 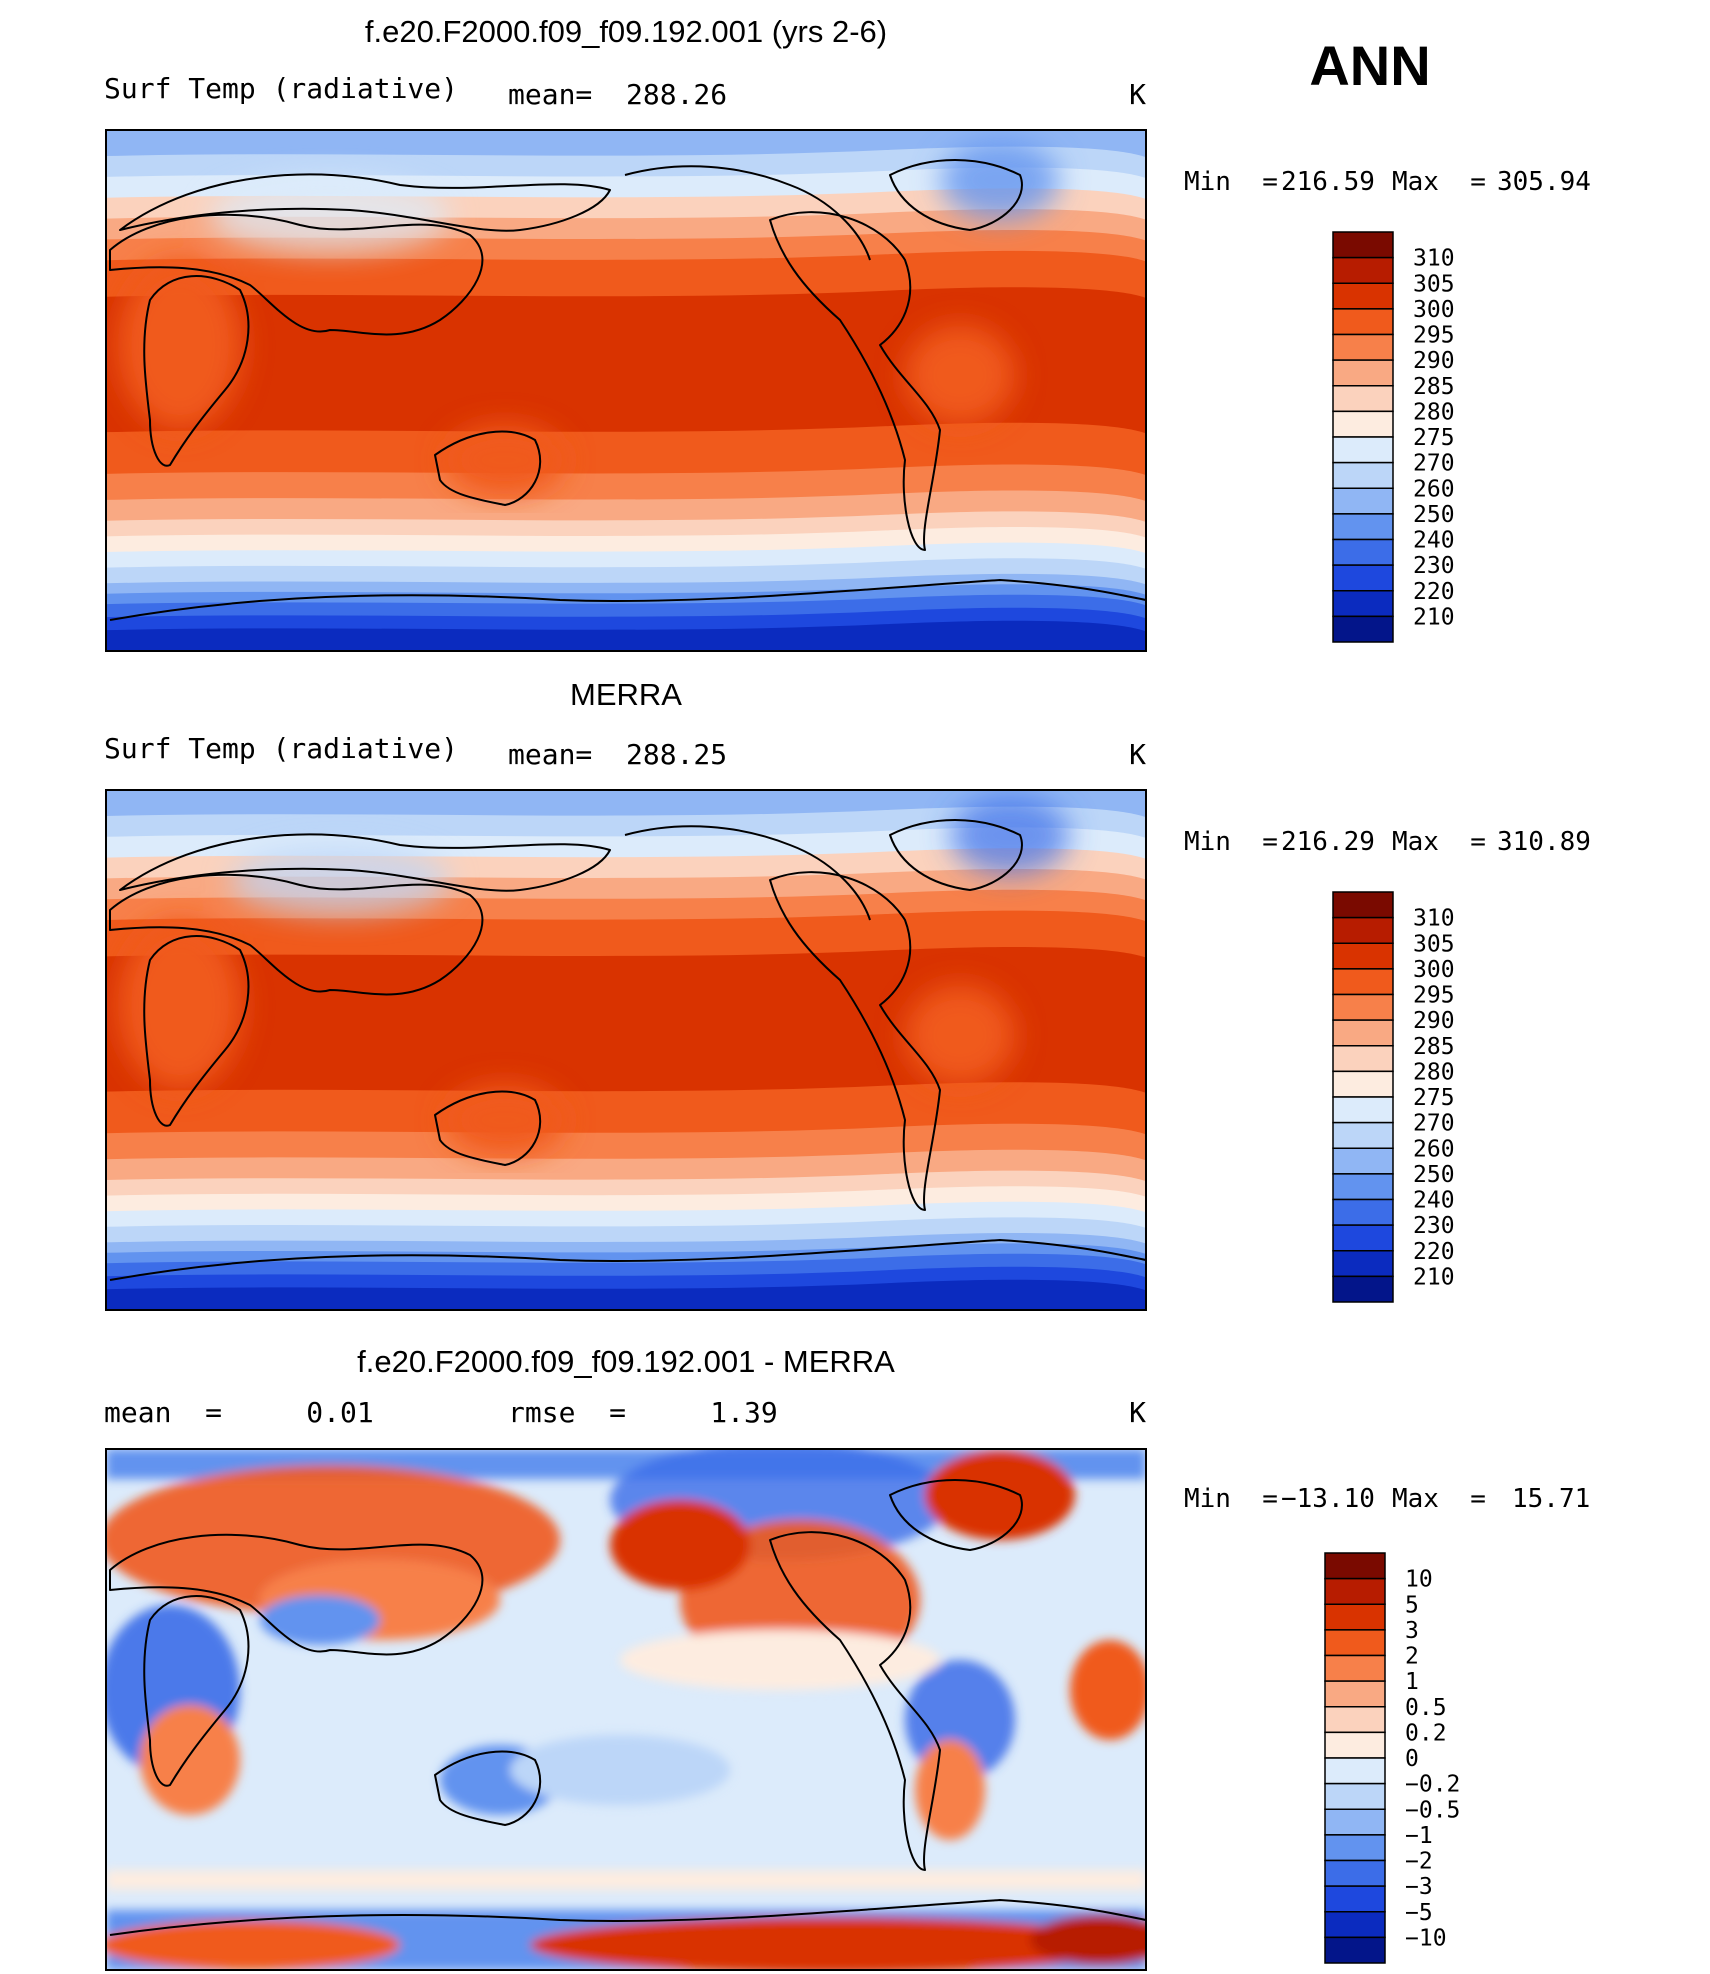 What do you see at coordinates (1412, 1631) in the screenshot?
I see `colorbar-tick-label: 3` at bounding box center [1412, 1631].